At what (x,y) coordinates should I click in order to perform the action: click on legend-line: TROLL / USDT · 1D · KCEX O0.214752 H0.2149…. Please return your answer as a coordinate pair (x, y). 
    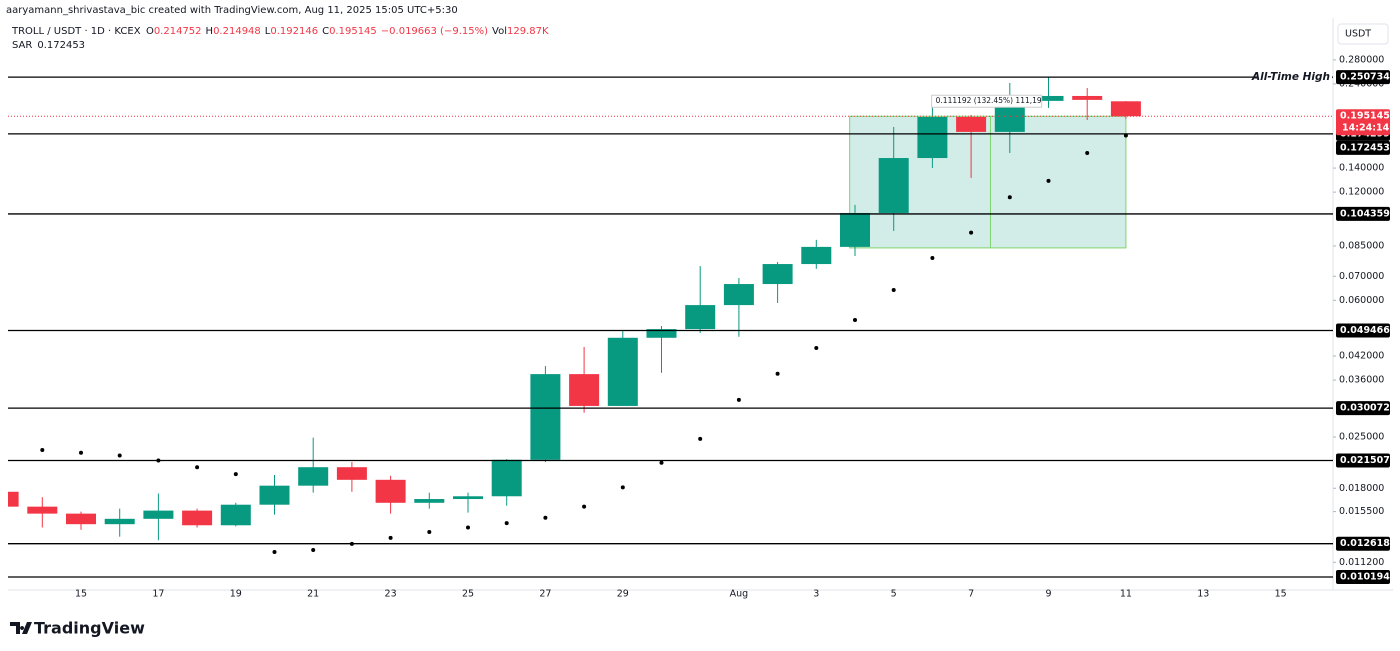
    Looking at the image, I should click on (280, 31).